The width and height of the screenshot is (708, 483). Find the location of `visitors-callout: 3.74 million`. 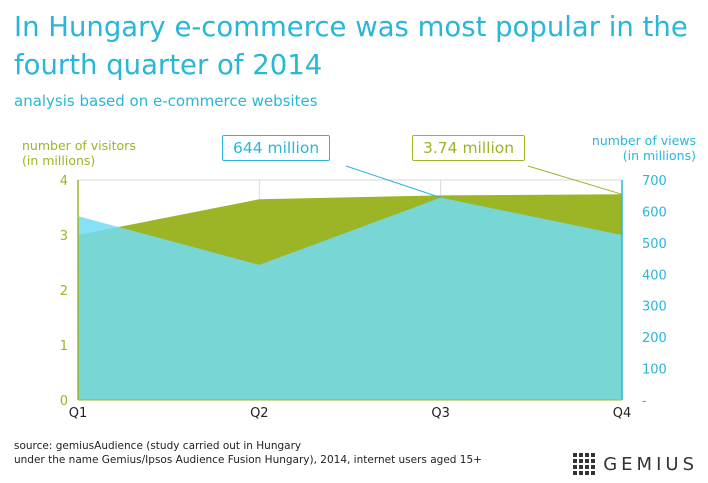

visitors-callout: 3.74 million is located at coordinates (469, 148).